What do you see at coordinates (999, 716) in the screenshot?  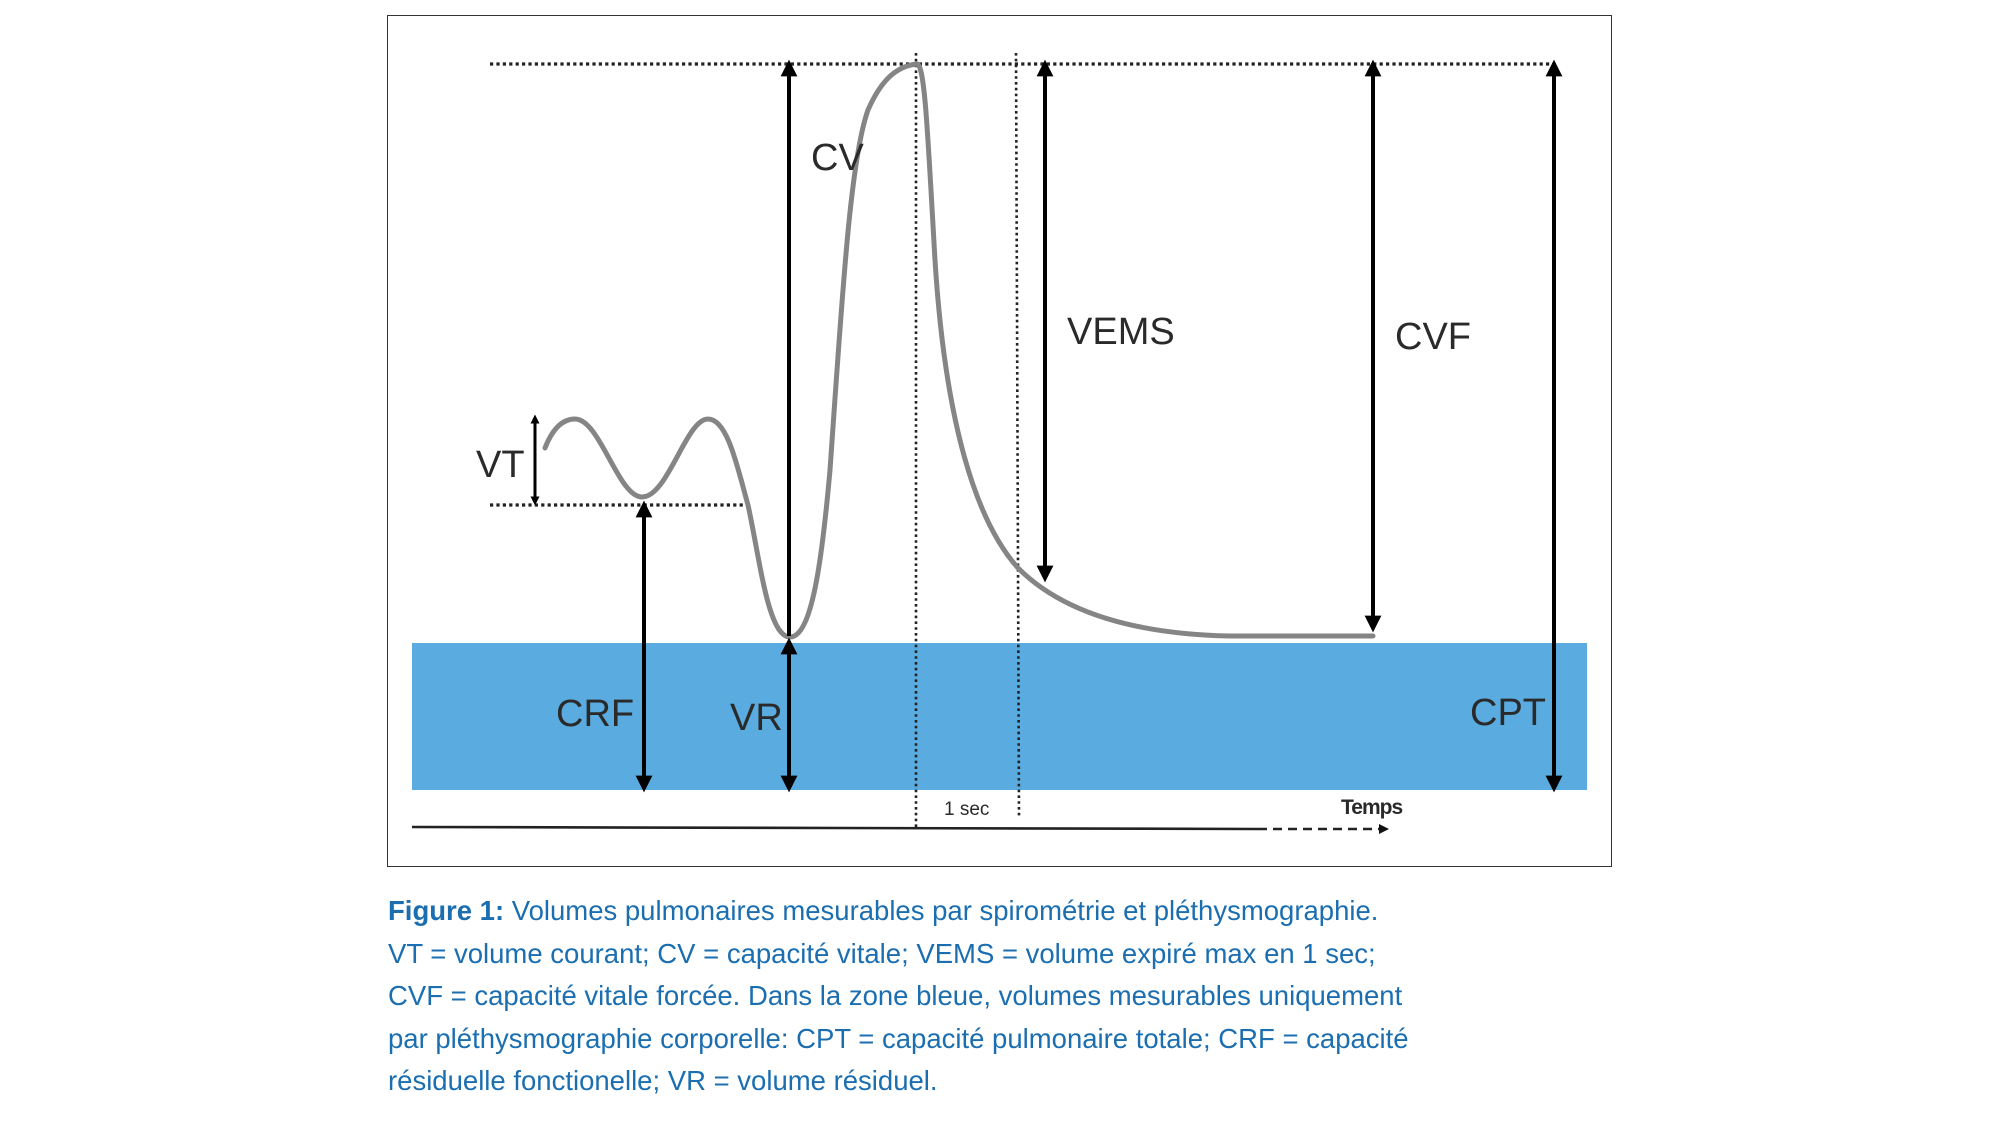 I see `plethysmography-zone` at bounding box center [999, 716].